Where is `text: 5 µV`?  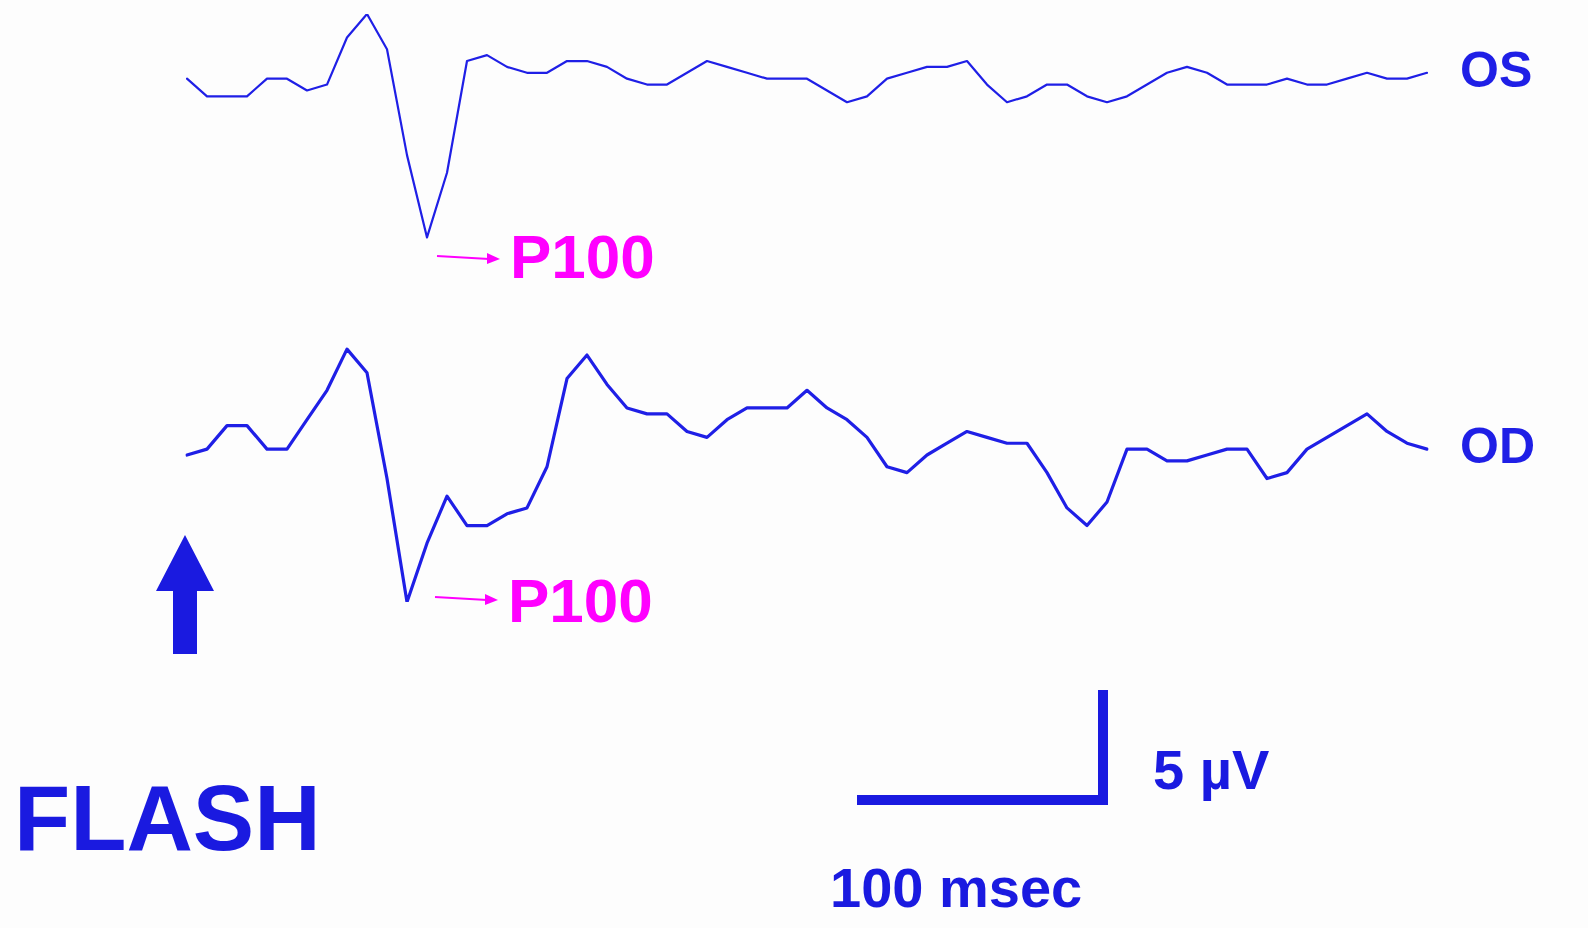
text: 5 µV is located at coordinates (1211, 769).